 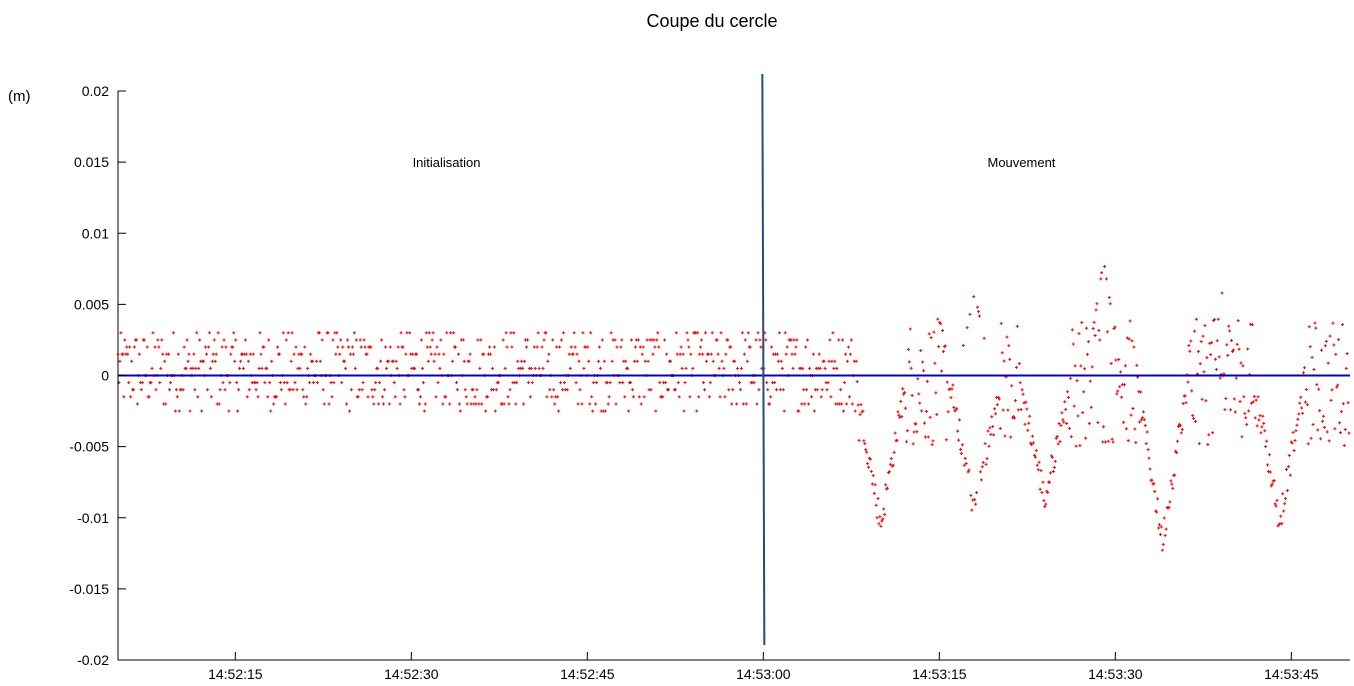 I want to click on phase-divider-line, so click(x=763, y=359).